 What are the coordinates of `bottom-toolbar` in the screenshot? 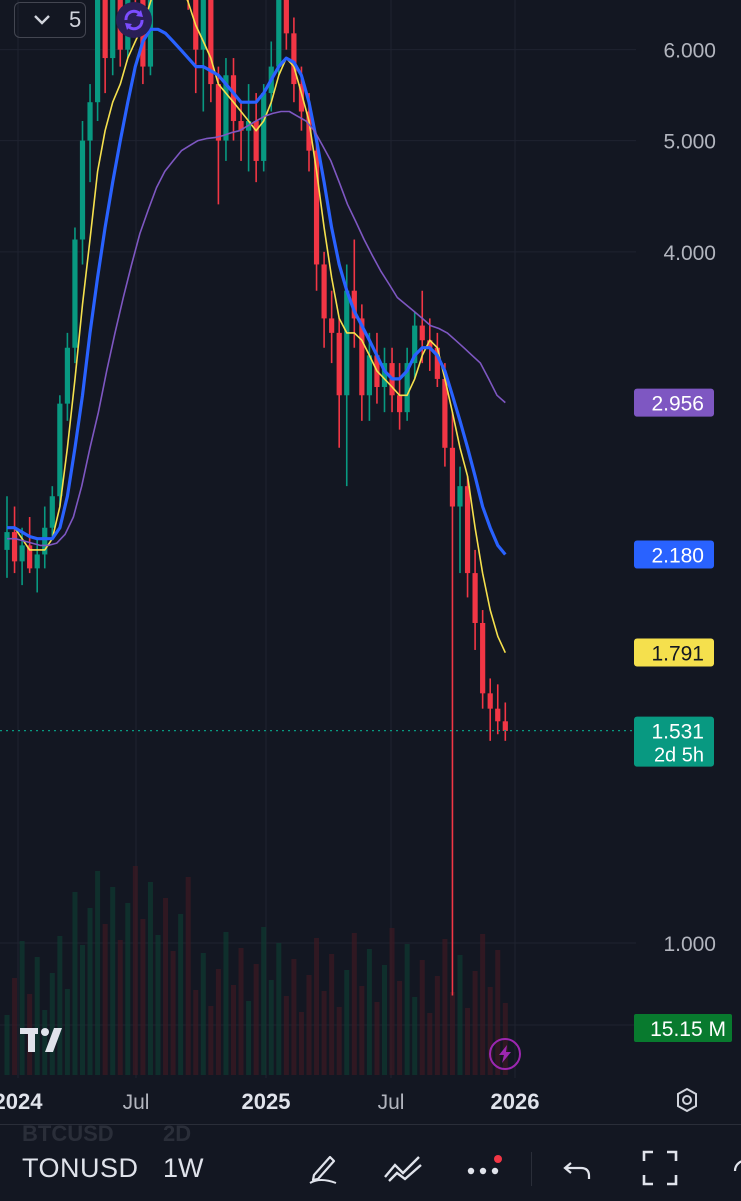 It's located at (370, 1162).